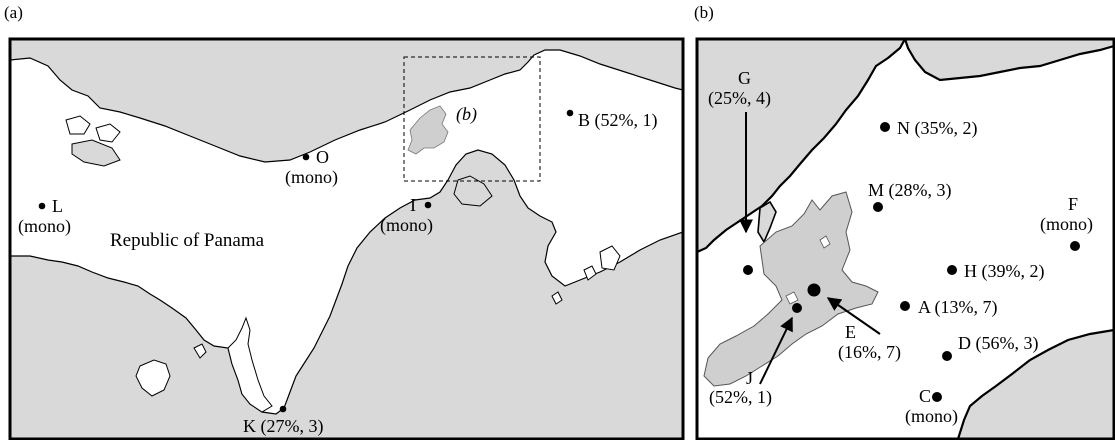 This screenshot has height=440, width=1115. I want to click on map-a-gulf-bay, so click(473, 191).